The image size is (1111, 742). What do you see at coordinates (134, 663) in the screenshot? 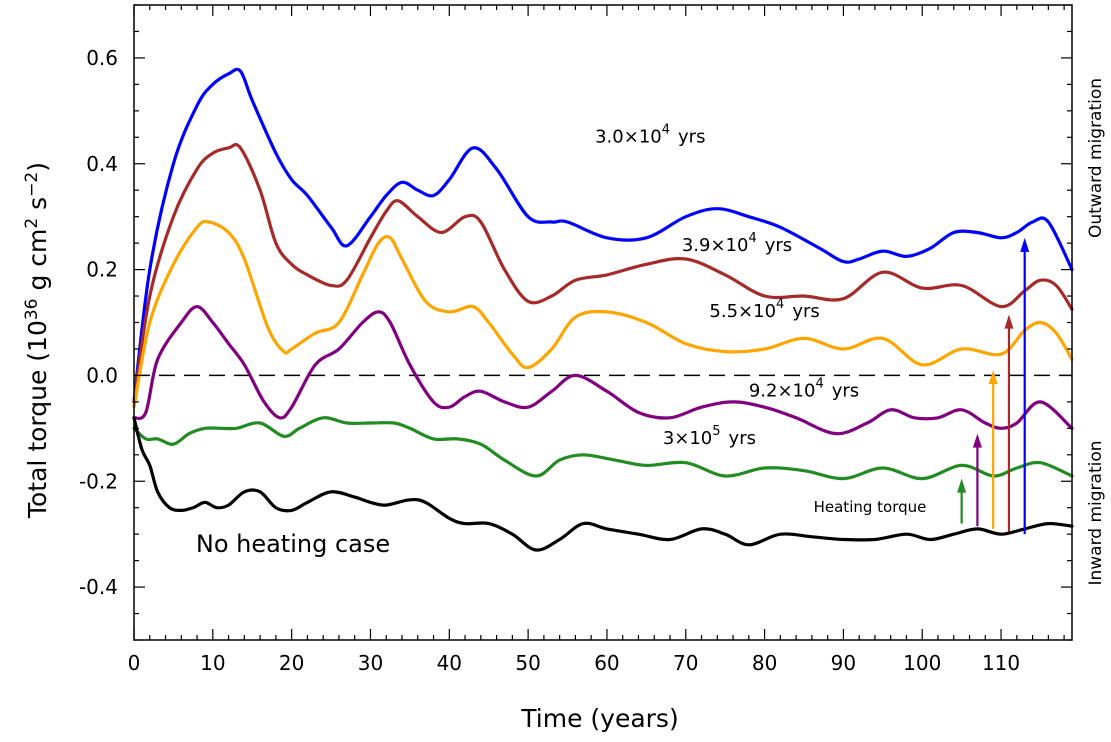
I see `x-tick-label: 0` at bounding box center [134, 663].